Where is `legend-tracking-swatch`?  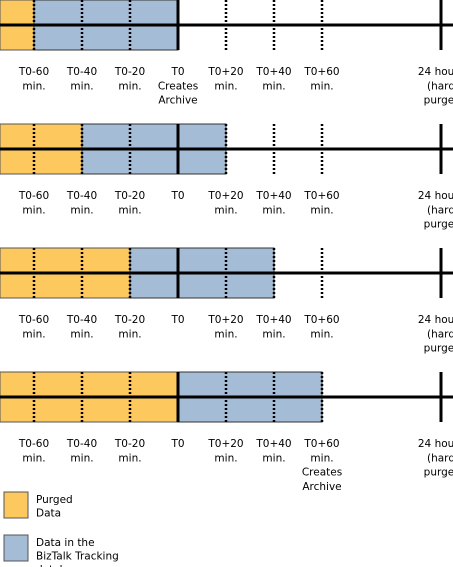 legend-tracking-swatch is located at coordinates (16, 548).